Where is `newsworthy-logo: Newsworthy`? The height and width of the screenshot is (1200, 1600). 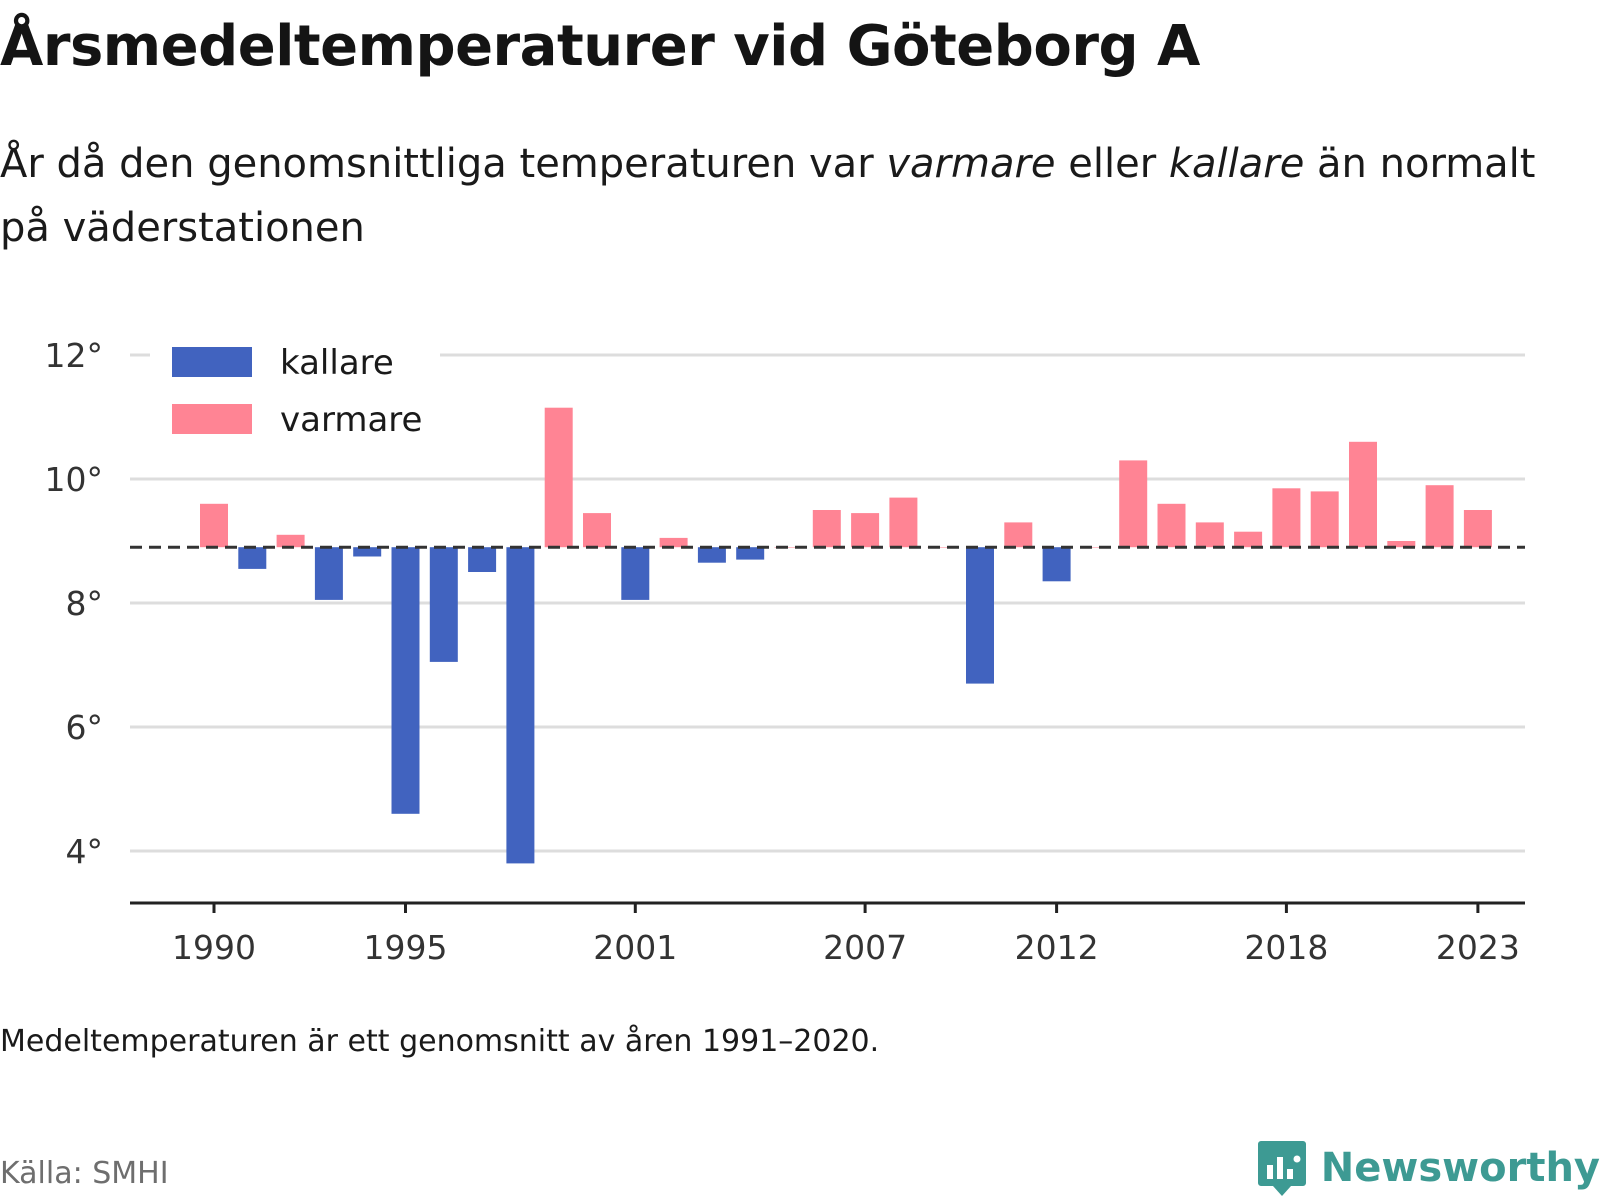
newsworthy-logo: Newsworthy is located at coordinates (1428, 1168).